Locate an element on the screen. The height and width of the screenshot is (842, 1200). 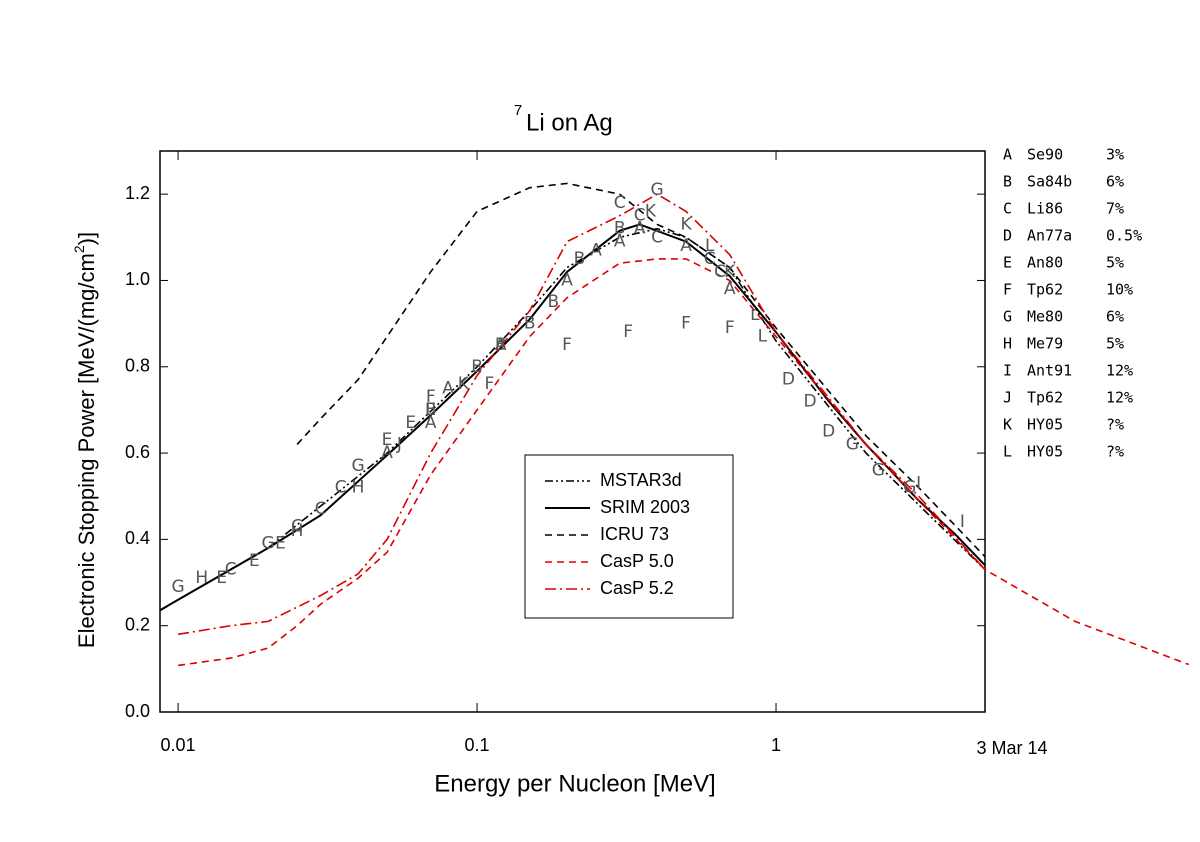
reference-letter: B is located at coordinates (1007, 182).